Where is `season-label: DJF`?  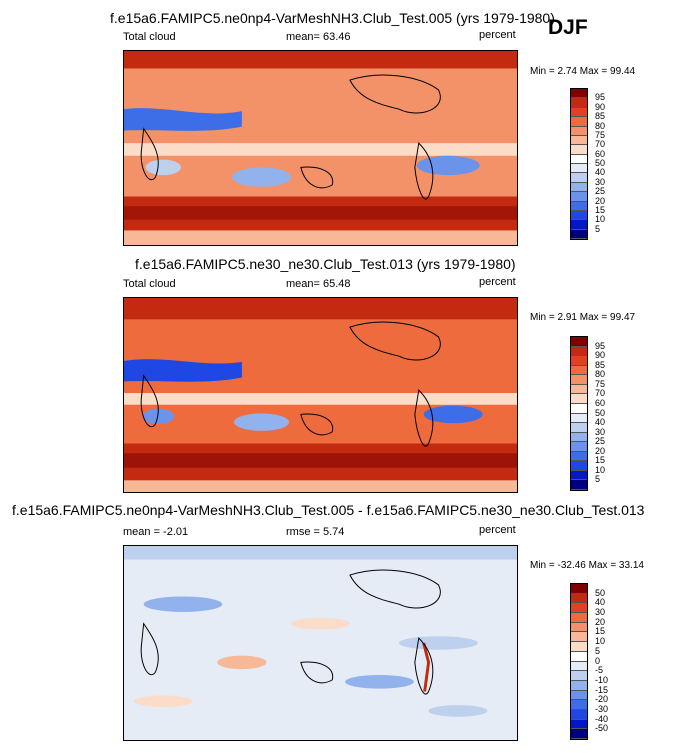
season-label: DJF is located at coordinates (568, 27).